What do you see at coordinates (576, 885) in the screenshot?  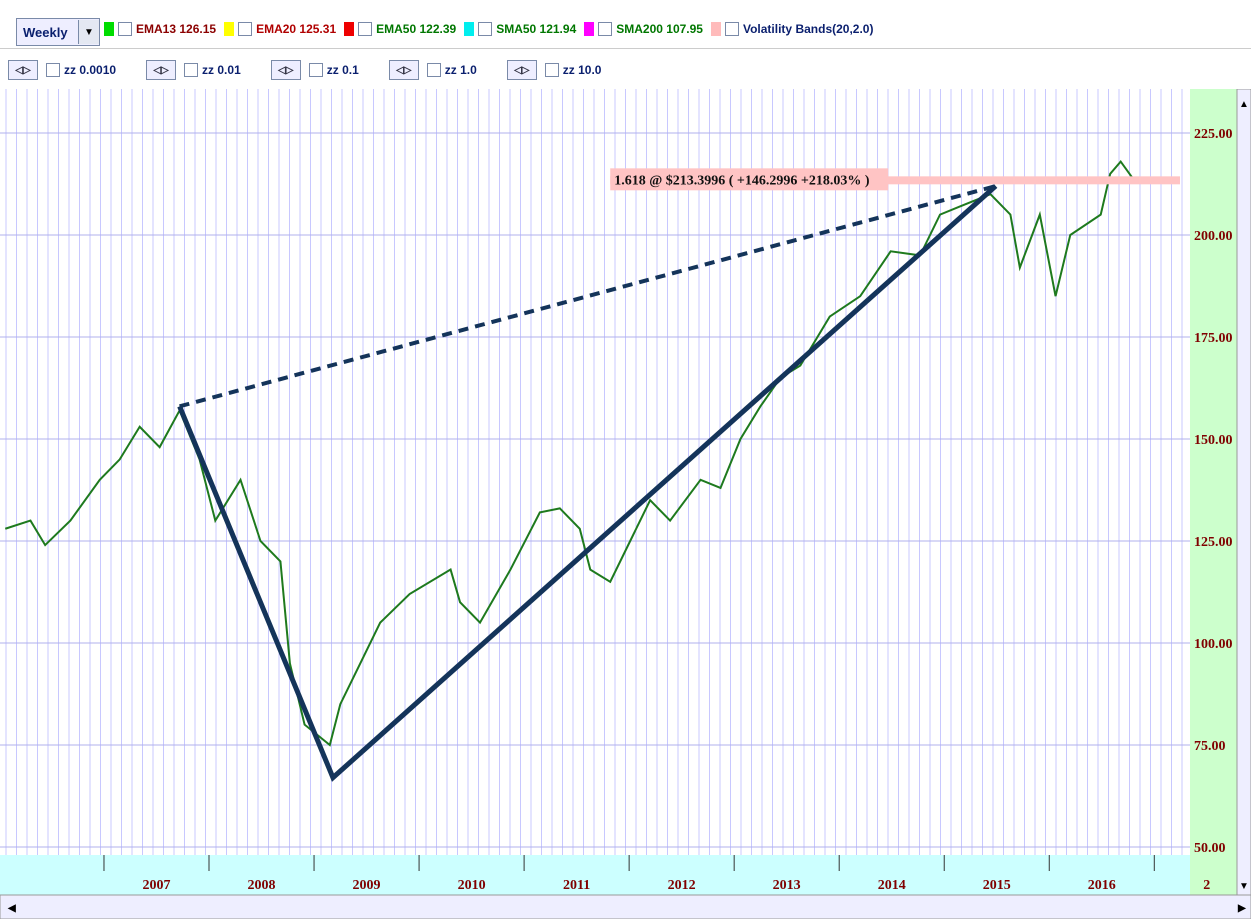 I see `x-tick-label: 2011` at bounding box center [576, 885].